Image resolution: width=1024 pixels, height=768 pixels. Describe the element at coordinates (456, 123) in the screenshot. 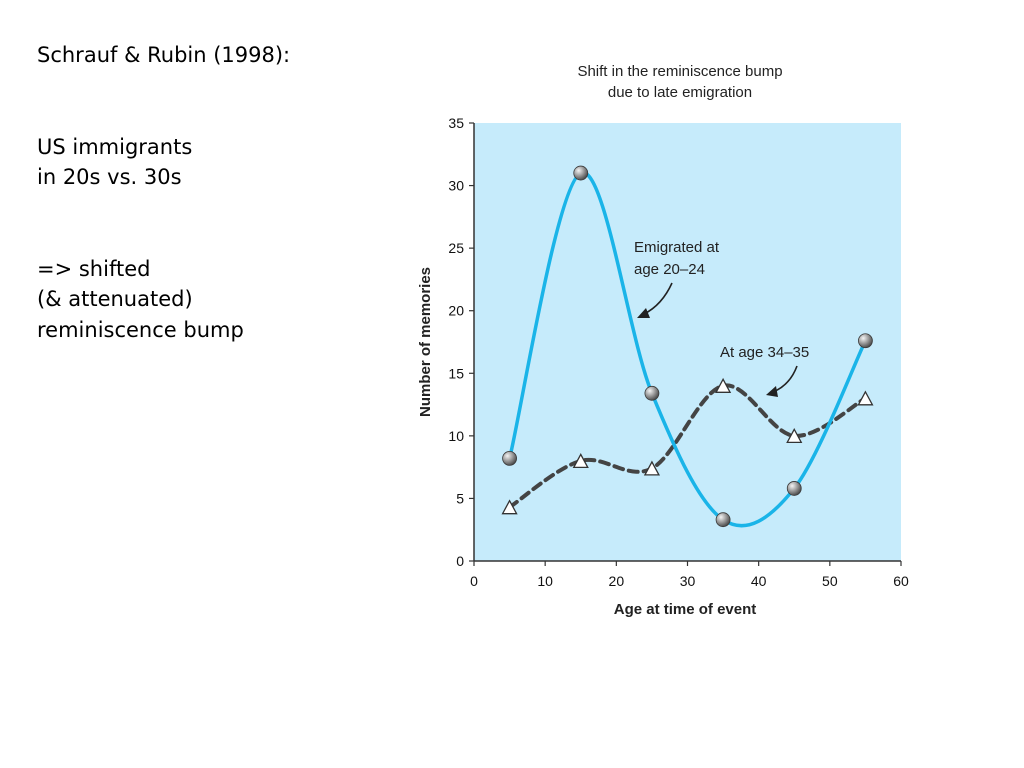

I see `y-tick-label: 35` at that location.